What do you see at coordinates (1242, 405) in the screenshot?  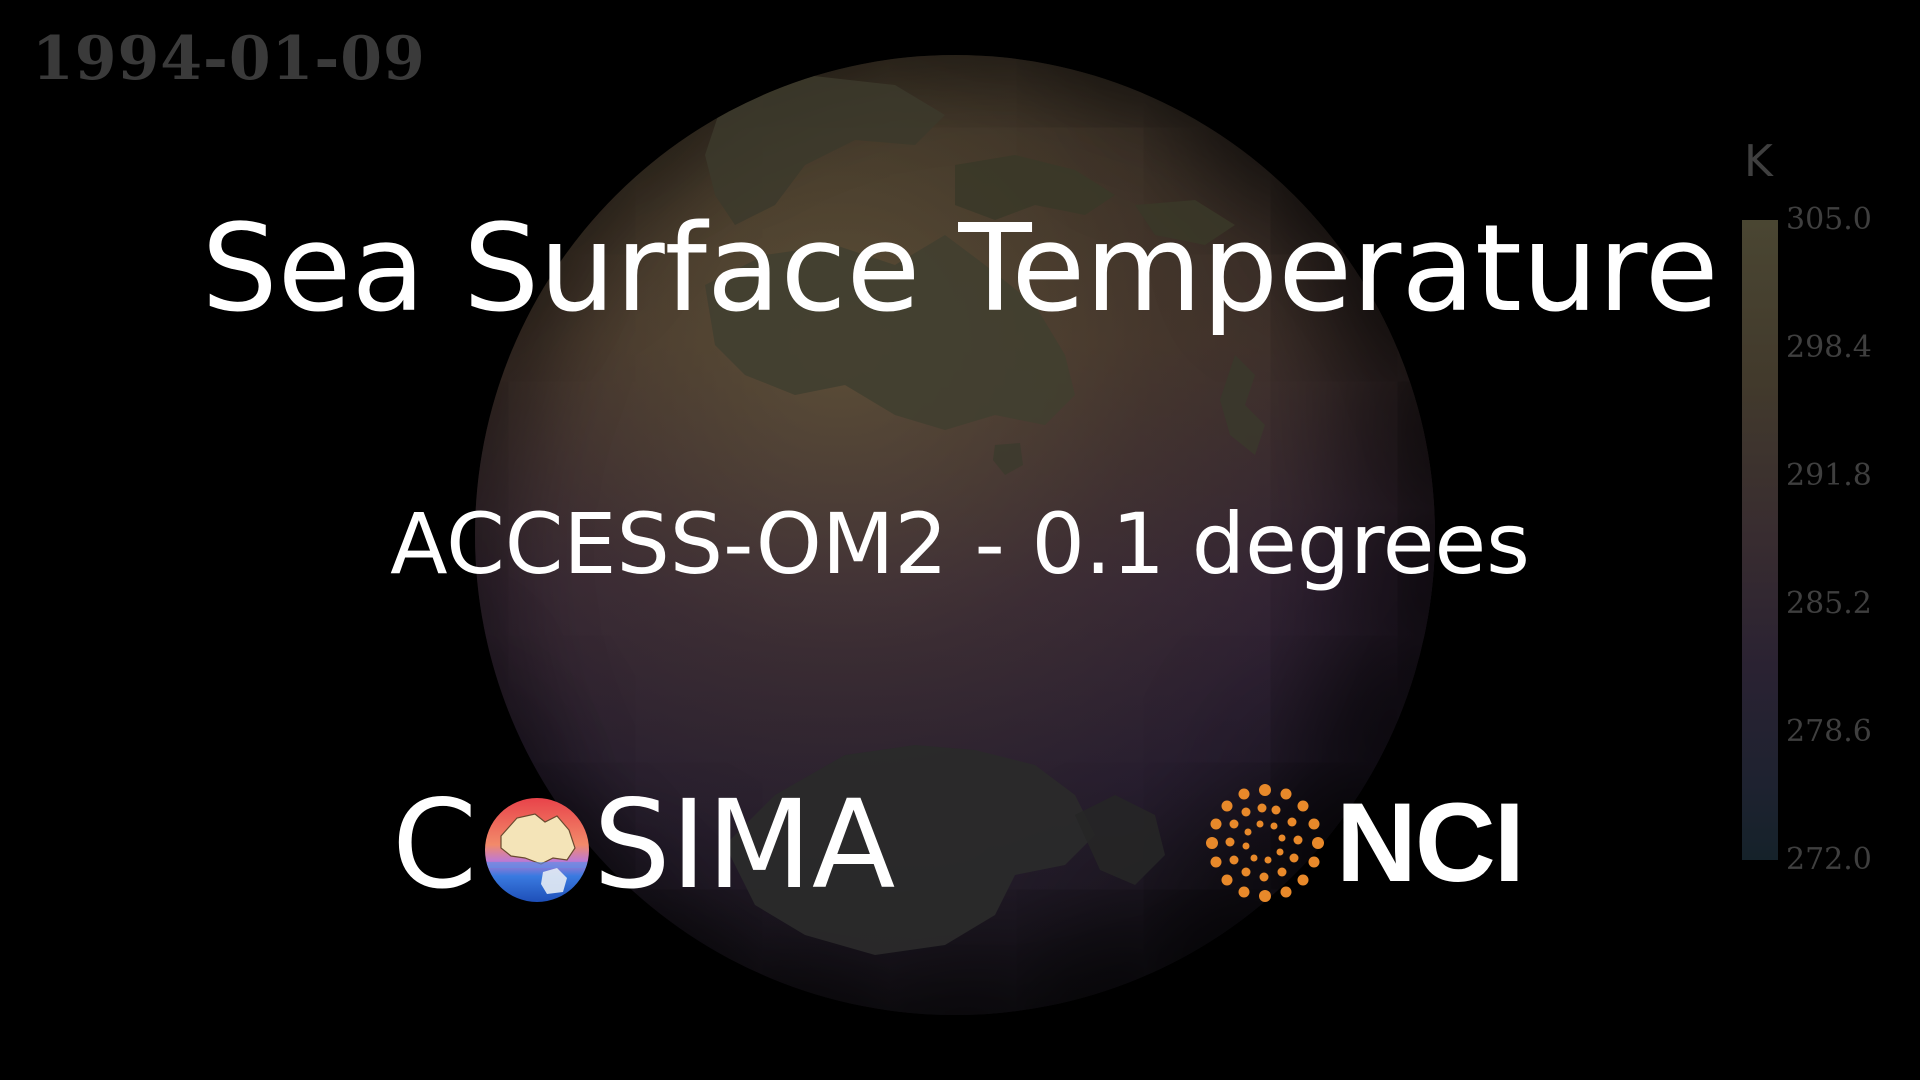 I see `new-zealand-landmass` at bounding box center [1242, 405].